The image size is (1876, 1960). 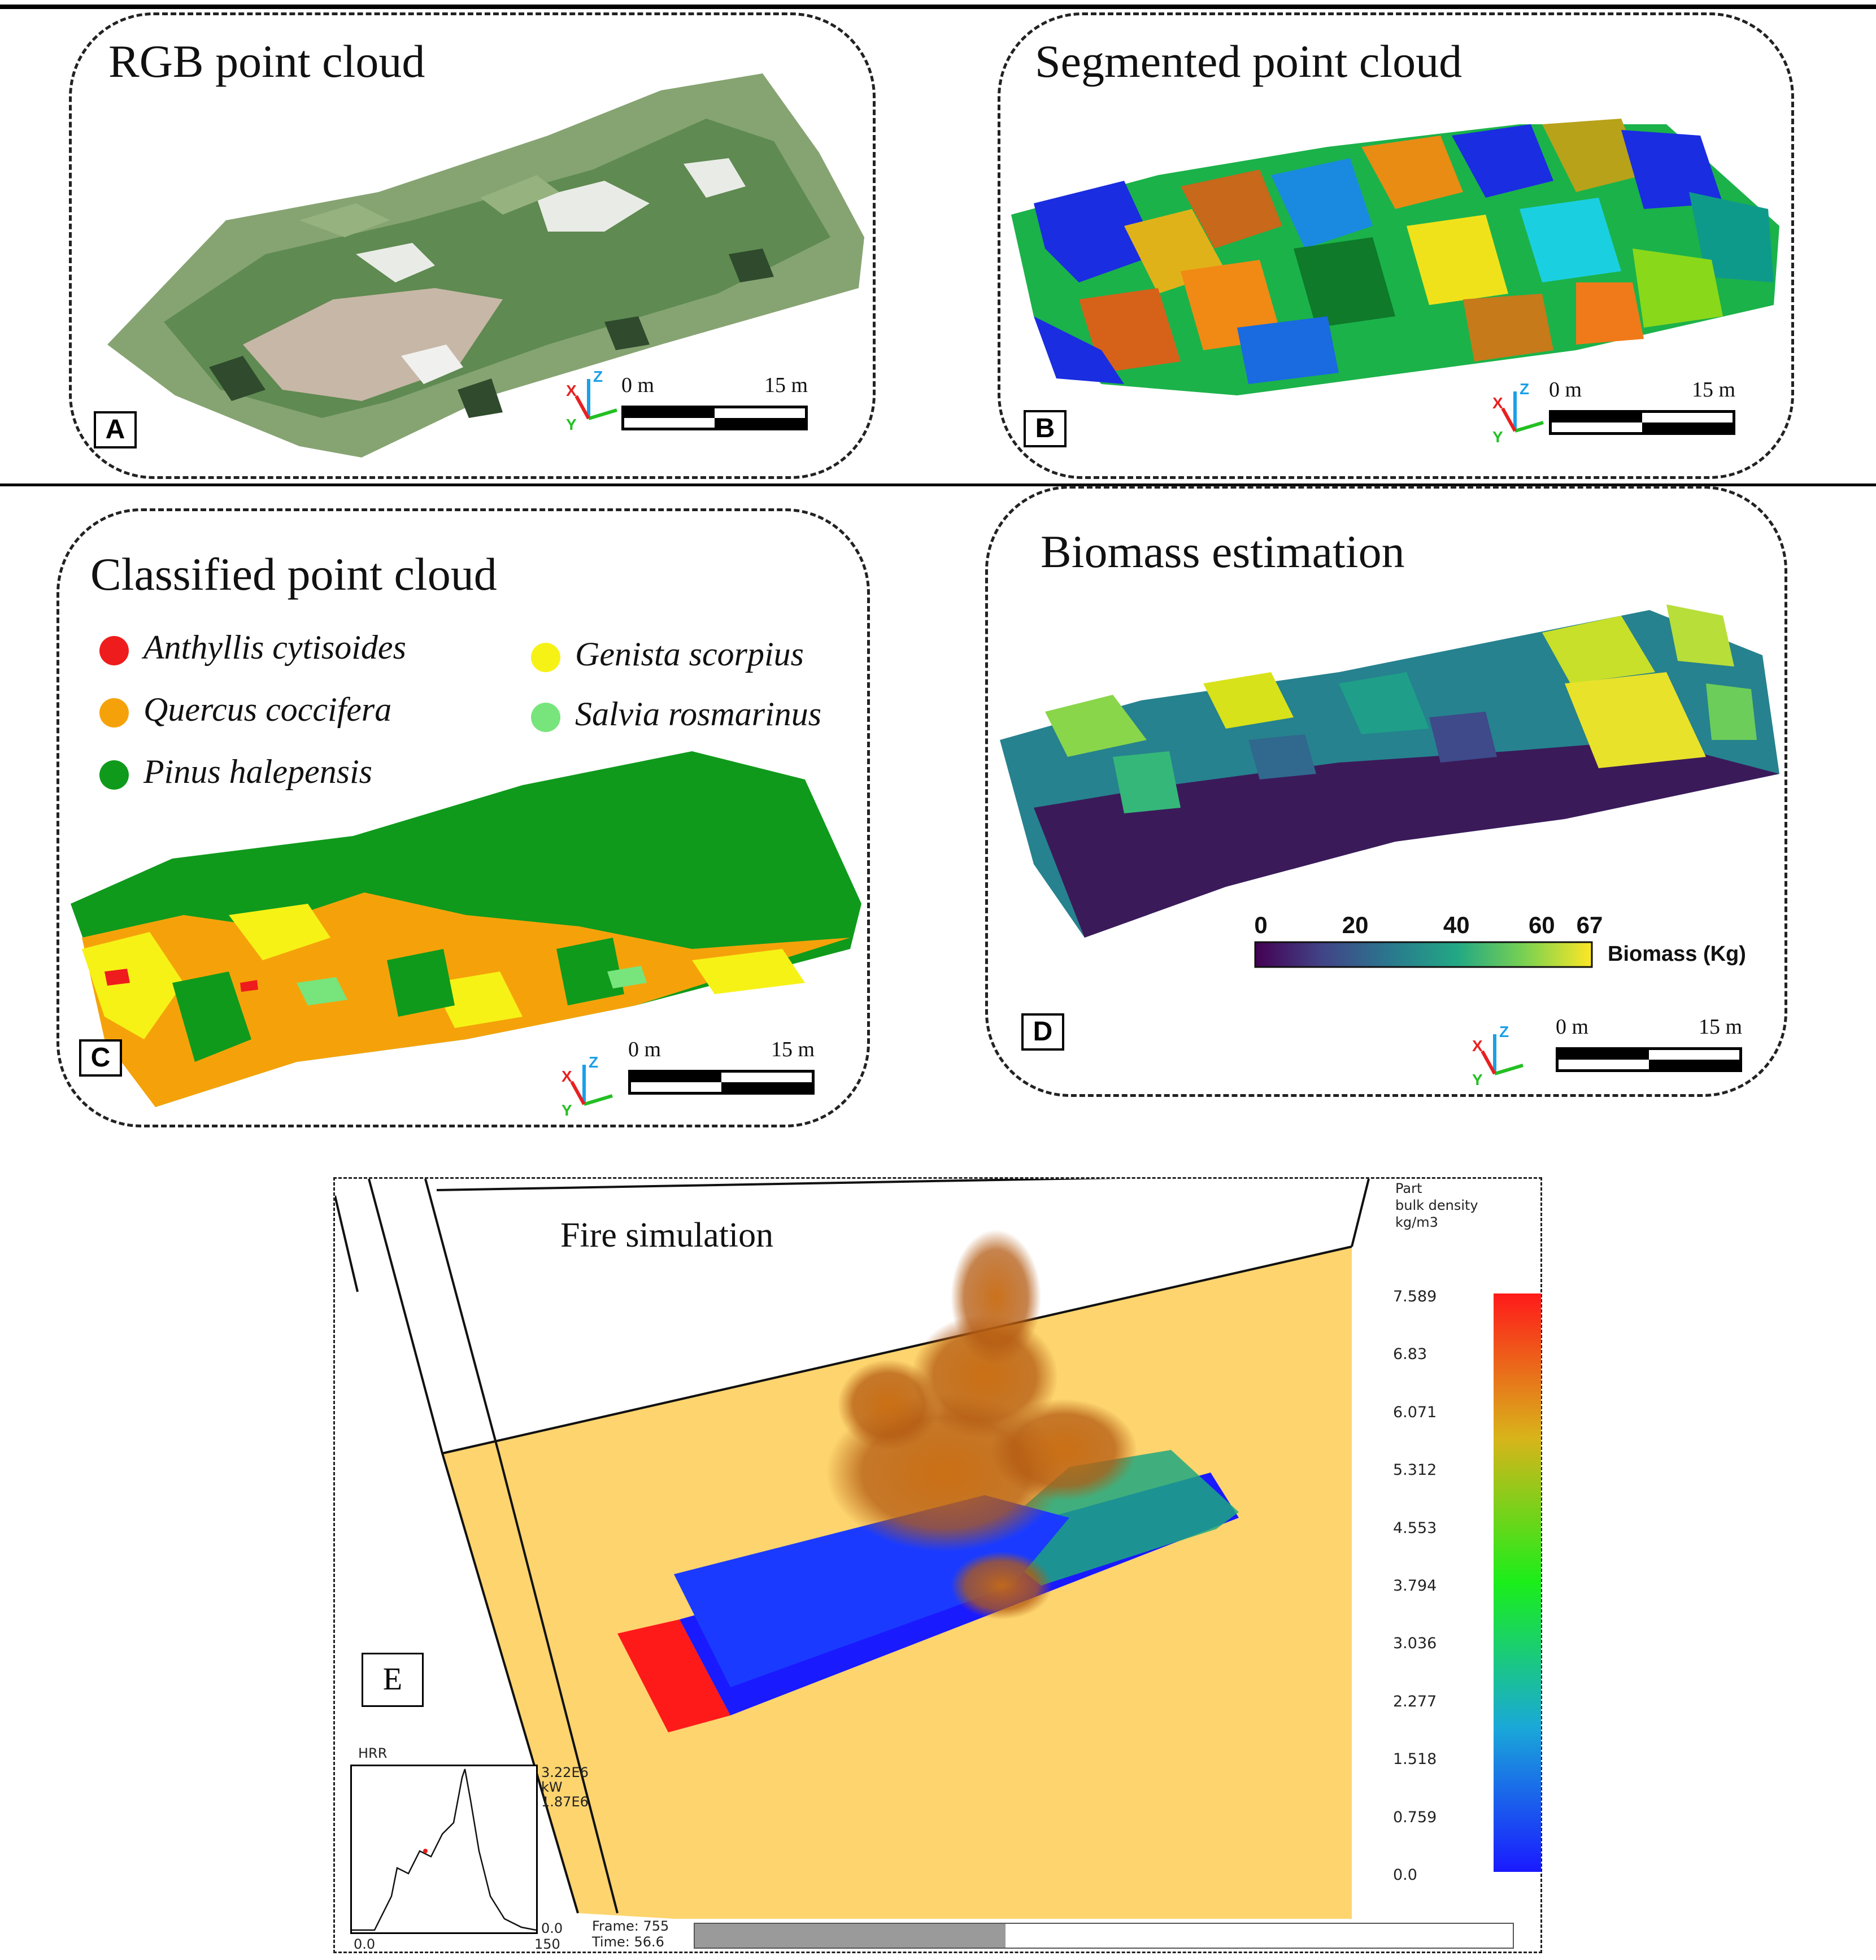 I want to click on time-slider-fill, so click(x=850, y=1936).